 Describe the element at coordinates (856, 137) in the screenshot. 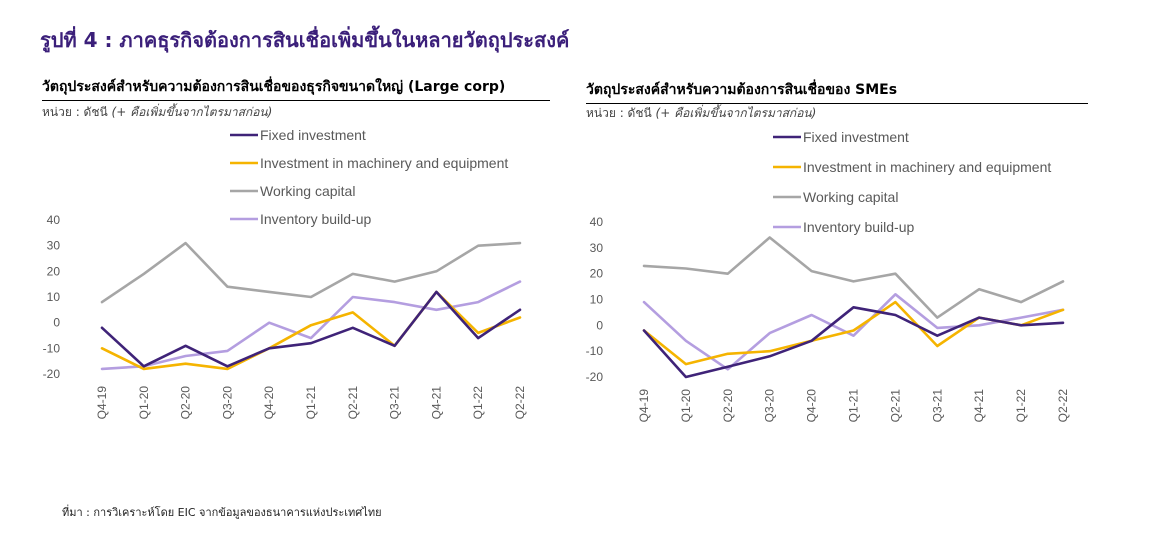

I see `smes-legend-label: Fixed investment` at that location.